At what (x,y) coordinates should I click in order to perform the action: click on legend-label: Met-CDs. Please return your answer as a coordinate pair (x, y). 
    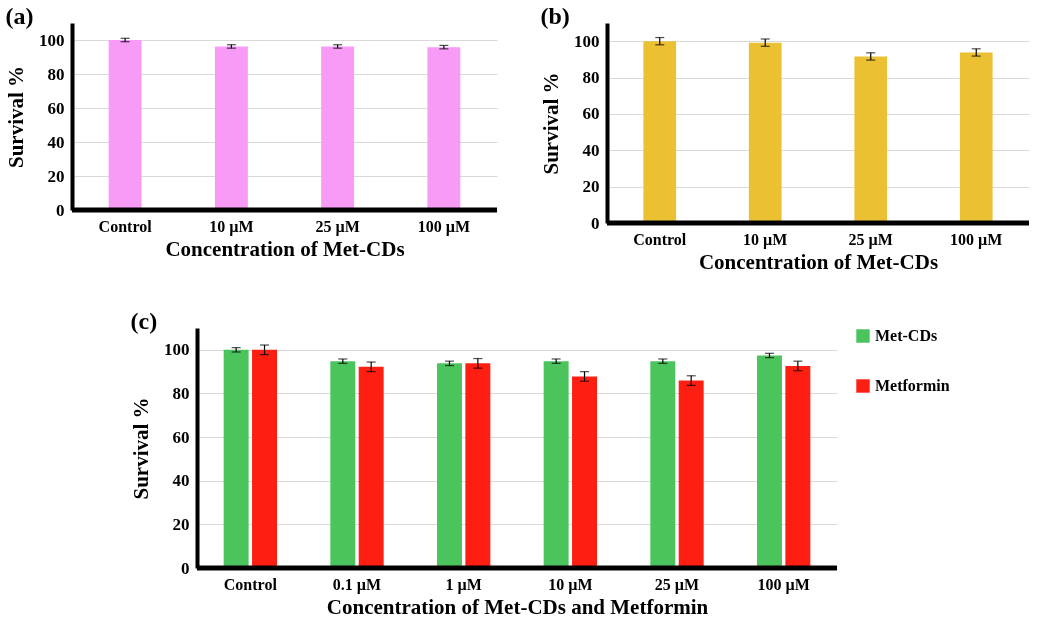
    Looking at the image, I should click on (906, 335).